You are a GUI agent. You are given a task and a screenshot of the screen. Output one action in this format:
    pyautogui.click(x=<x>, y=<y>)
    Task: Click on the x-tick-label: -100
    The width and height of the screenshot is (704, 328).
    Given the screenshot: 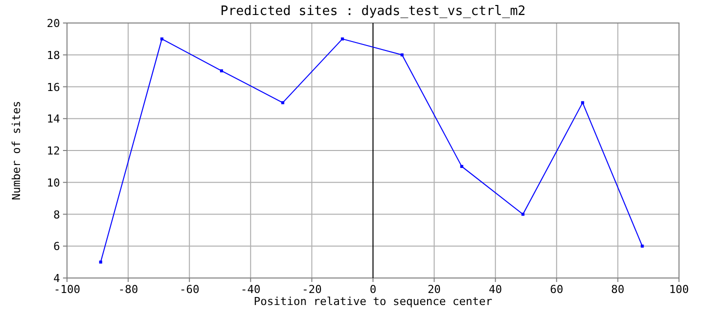 What is the action you would take?
    pyautogui.click(x=67, y=289)
    